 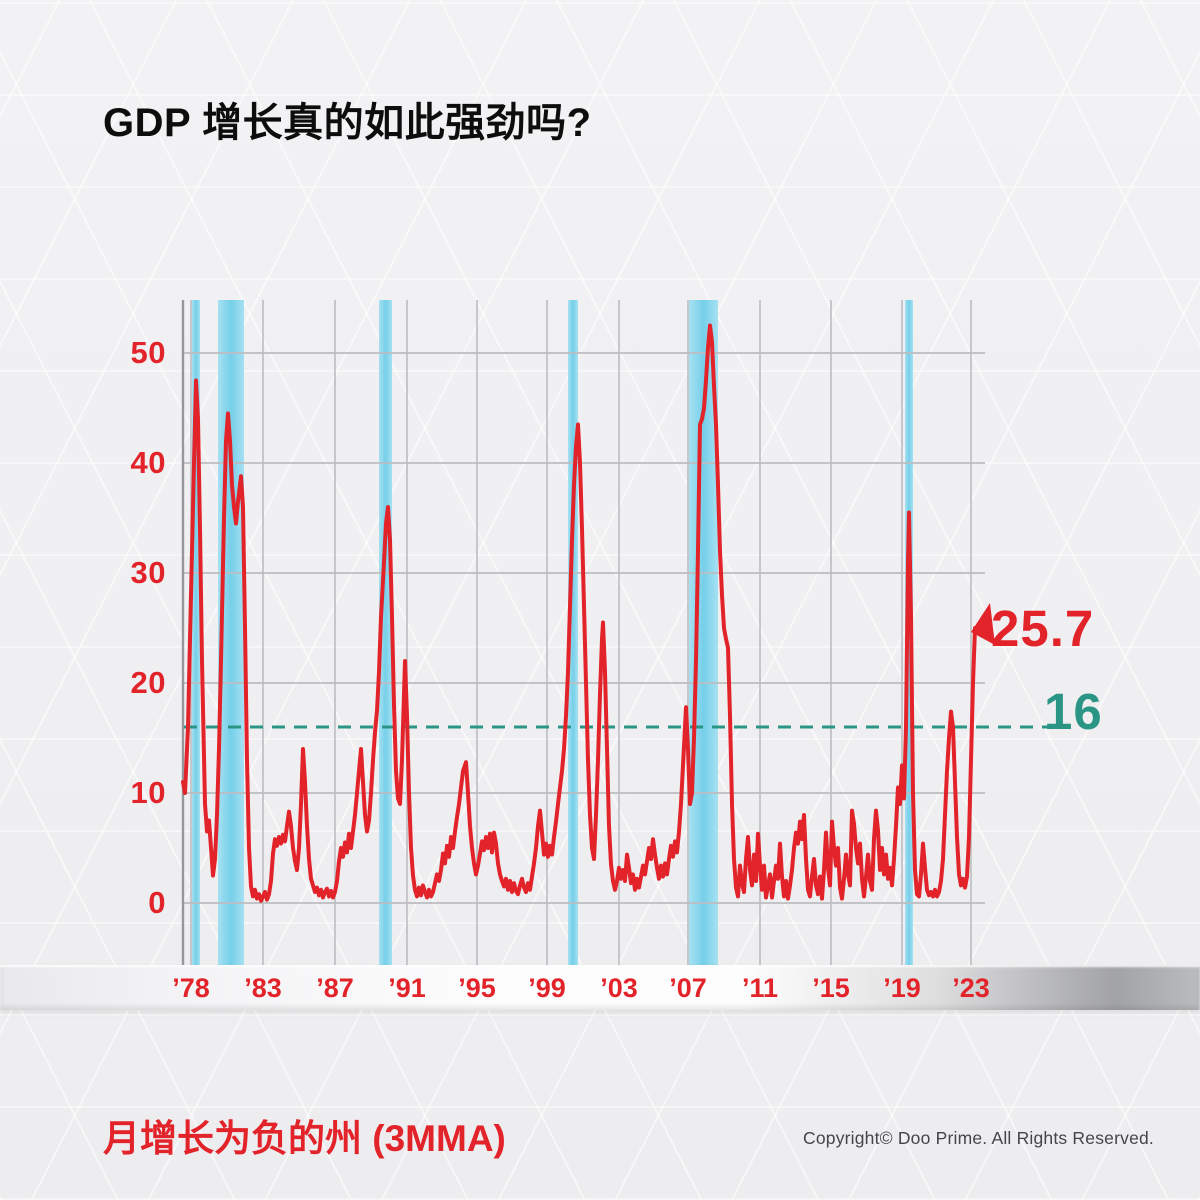 What do you see at coordinates (1073, 711) in the screenshot?
I see `reference-value-annotation: 16` at bounding box center [1073, 711].